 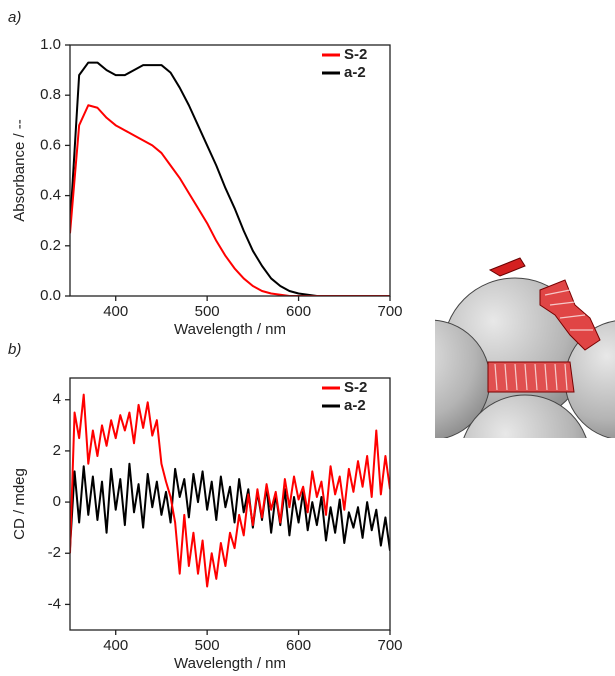 What do you see at coordinates (14, 17) in the screenshot?
I see `panel-label: a)` at bounding box center [14, 17].